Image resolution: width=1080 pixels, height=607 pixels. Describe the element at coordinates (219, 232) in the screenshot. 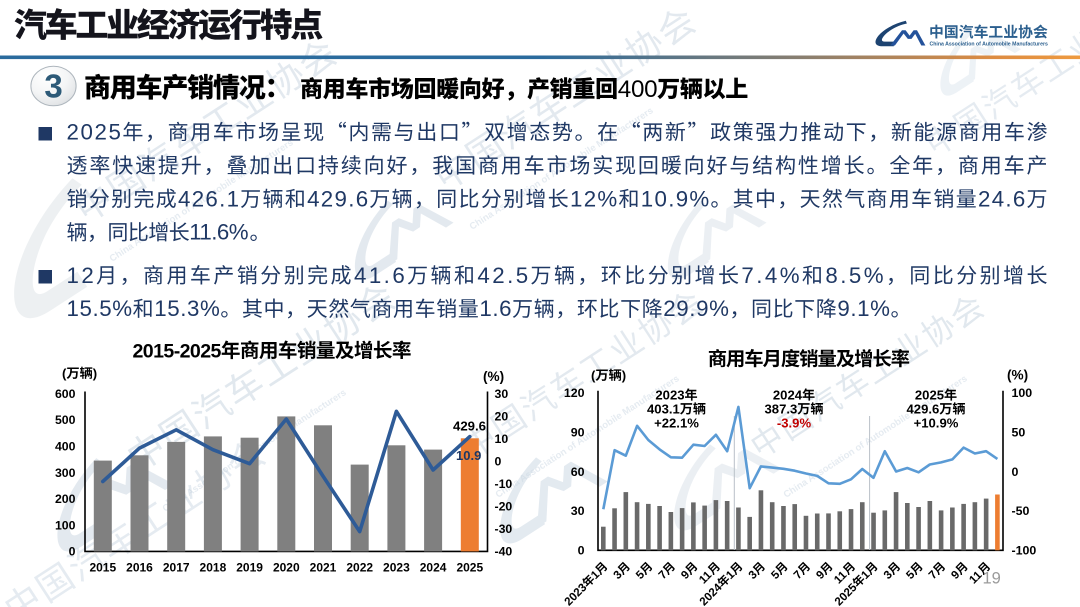

I see `svg-text: 11.6%` at that location.